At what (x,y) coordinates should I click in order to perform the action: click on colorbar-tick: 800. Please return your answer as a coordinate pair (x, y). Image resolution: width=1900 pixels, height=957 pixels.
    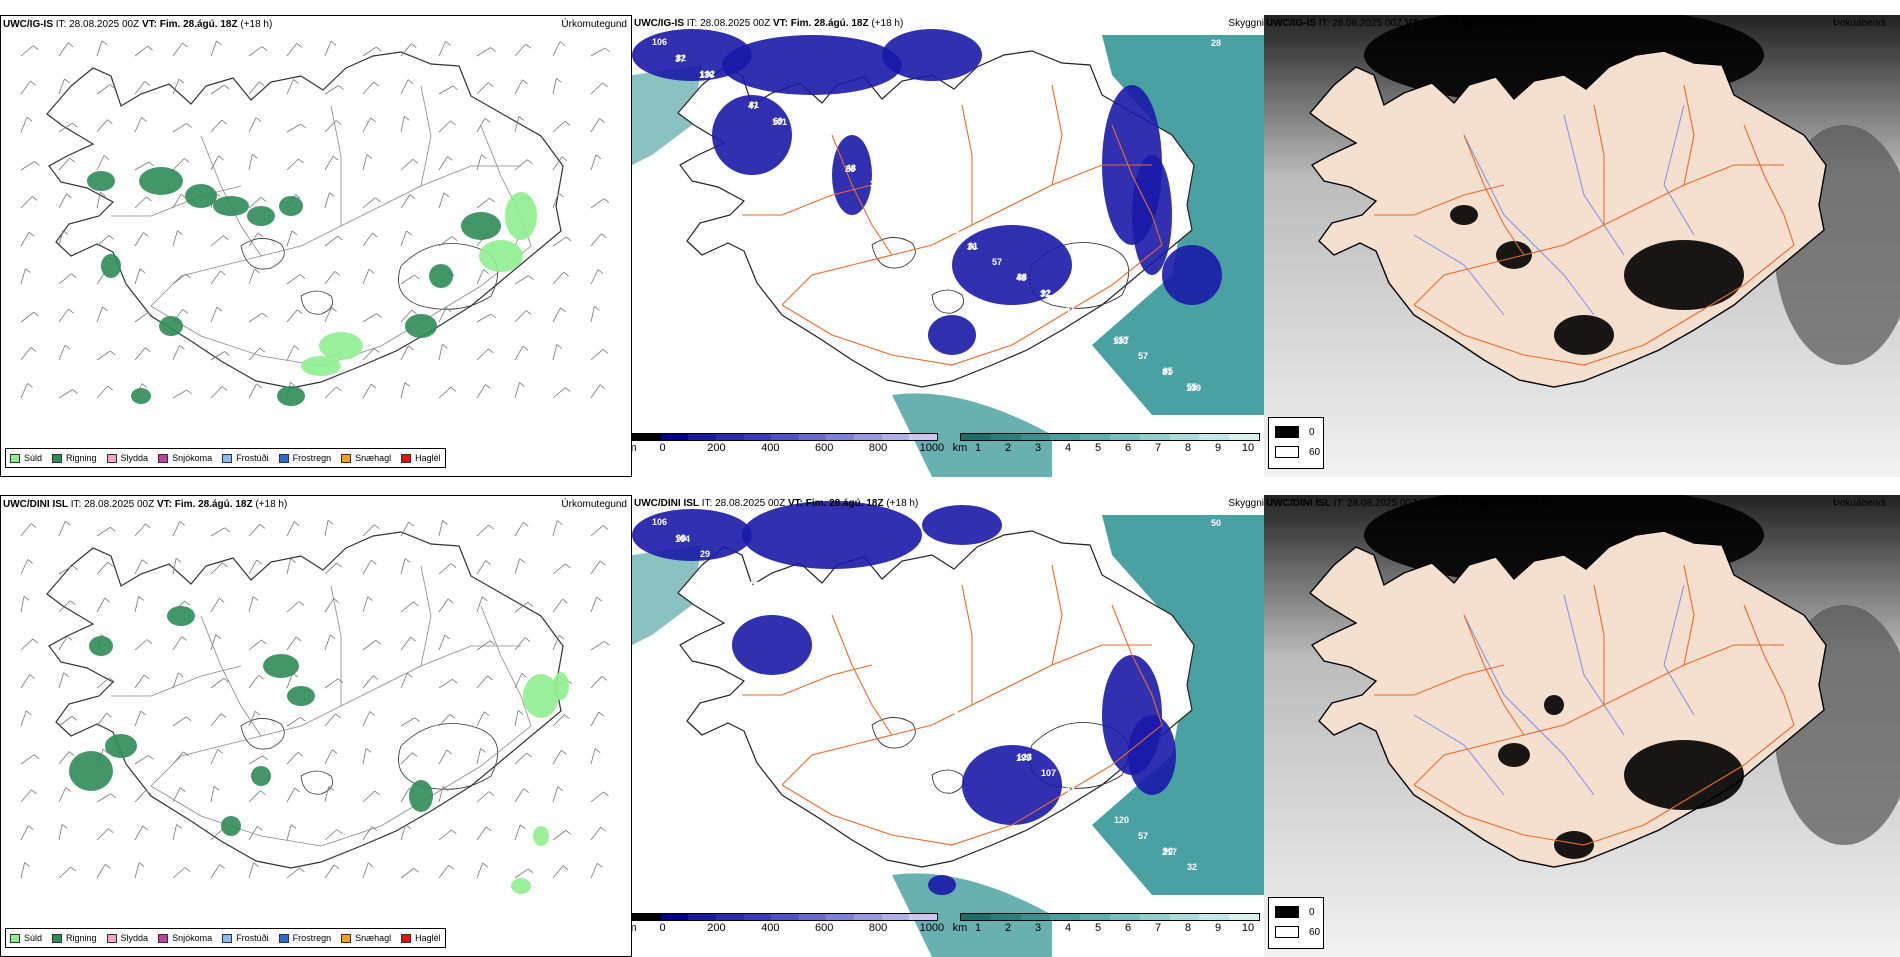
    Looking at the image, I should click on (878, 448).